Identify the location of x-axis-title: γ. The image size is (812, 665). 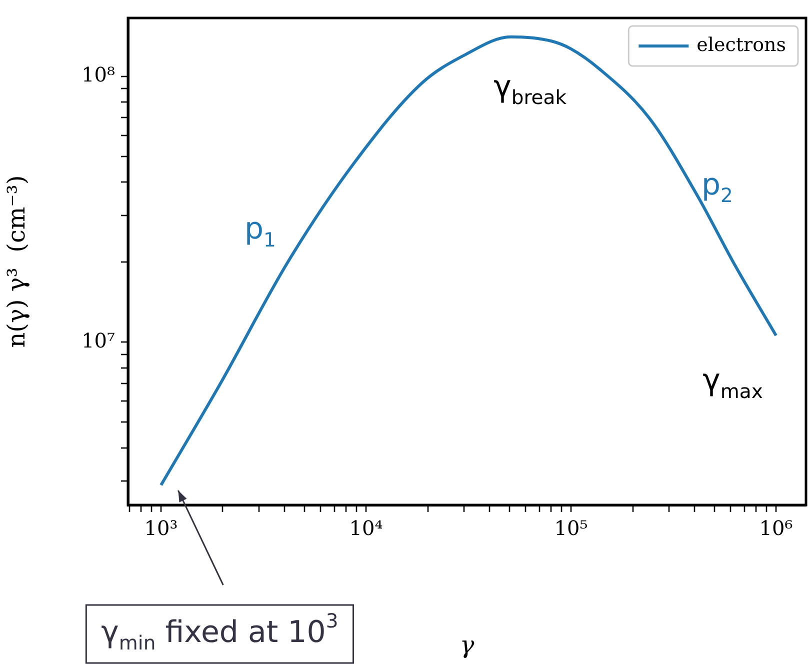
(467, 644).